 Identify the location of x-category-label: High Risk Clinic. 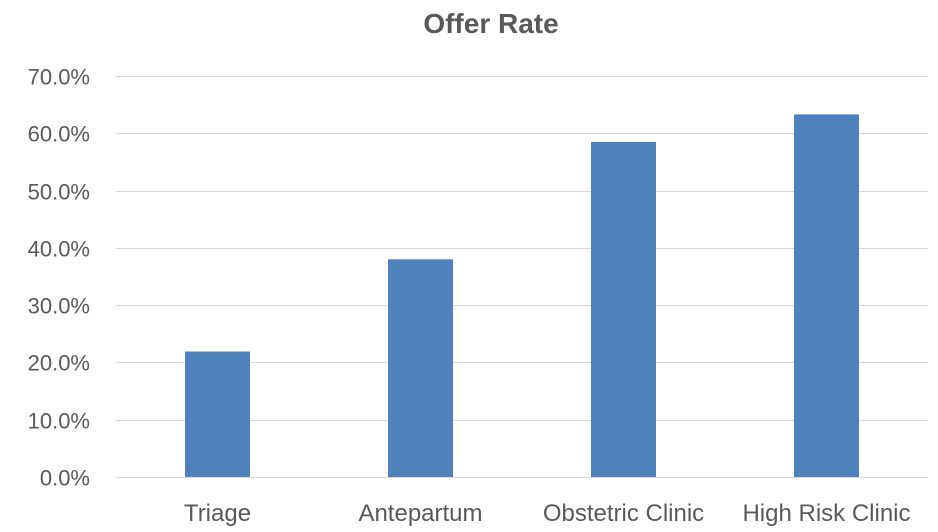
(826, 513).